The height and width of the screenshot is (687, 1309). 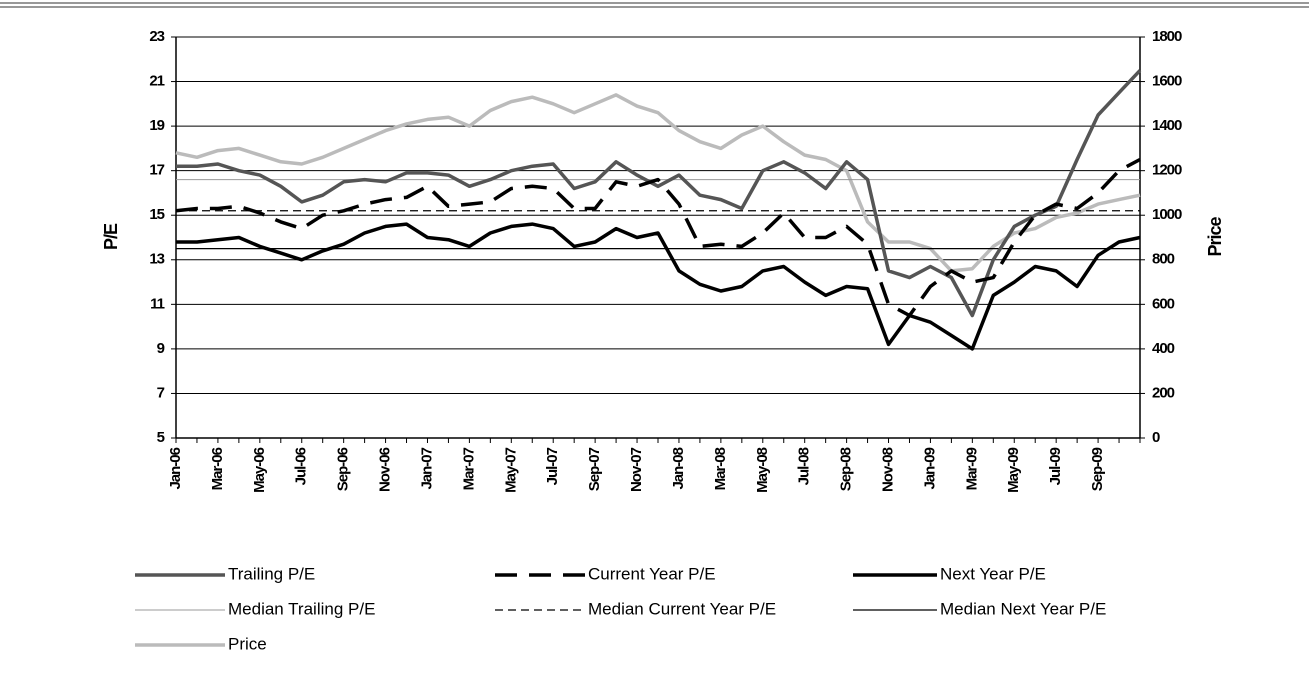 I want to click on x-tick-label: Jul-06, so click(x=301, y=466).